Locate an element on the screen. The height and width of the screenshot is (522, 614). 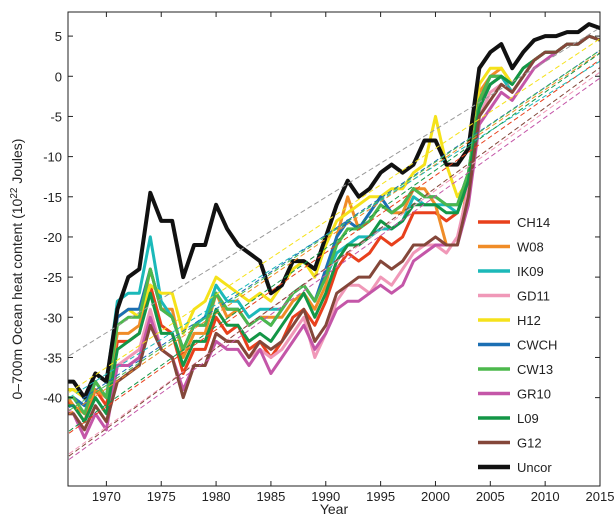
y-axis-label: 0–700m Ocean heat content (1022 Joules) is located at coordinates (17, 269).